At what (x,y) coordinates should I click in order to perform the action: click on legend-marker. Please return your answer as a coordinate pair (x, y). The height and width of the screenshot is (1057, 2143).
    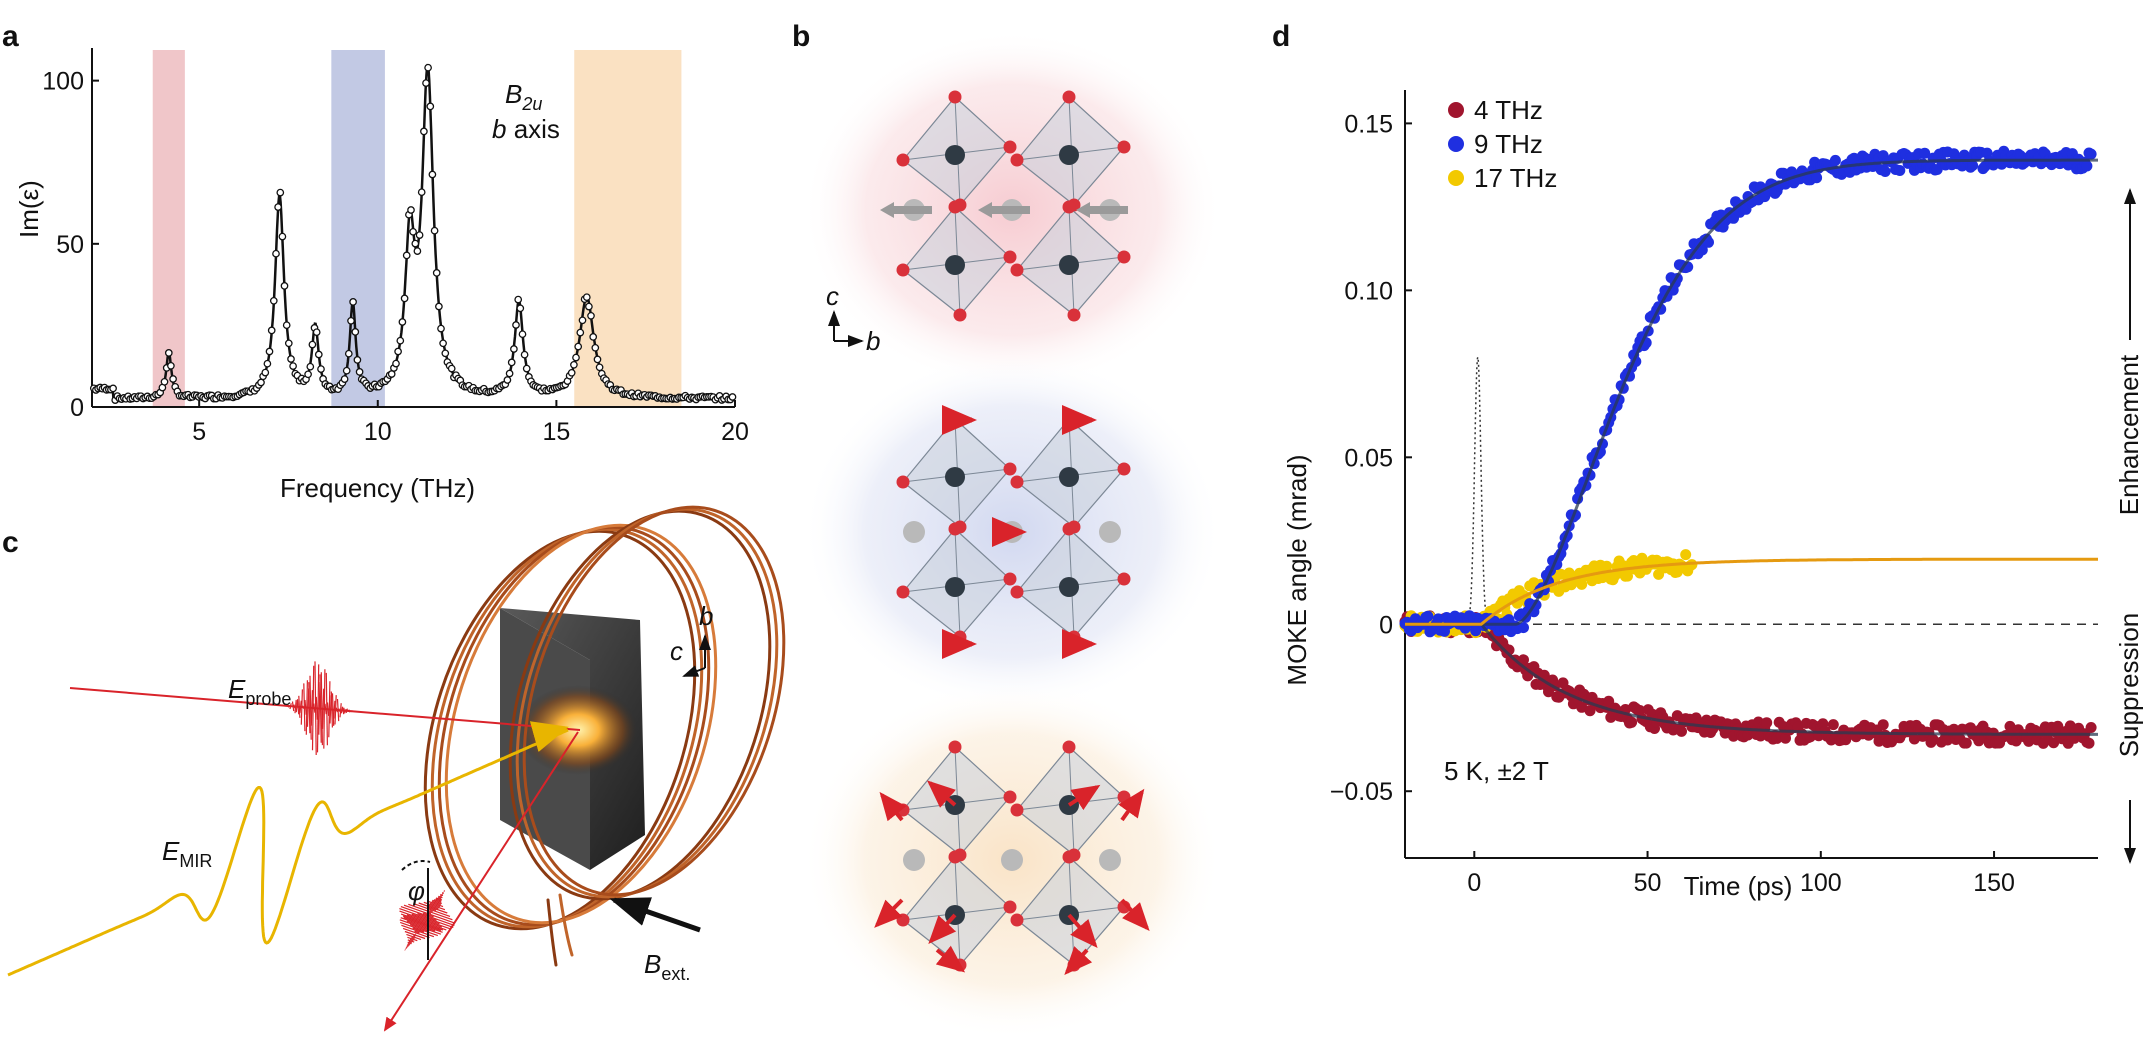
    Looking at the image, I should click on (1456, 144).